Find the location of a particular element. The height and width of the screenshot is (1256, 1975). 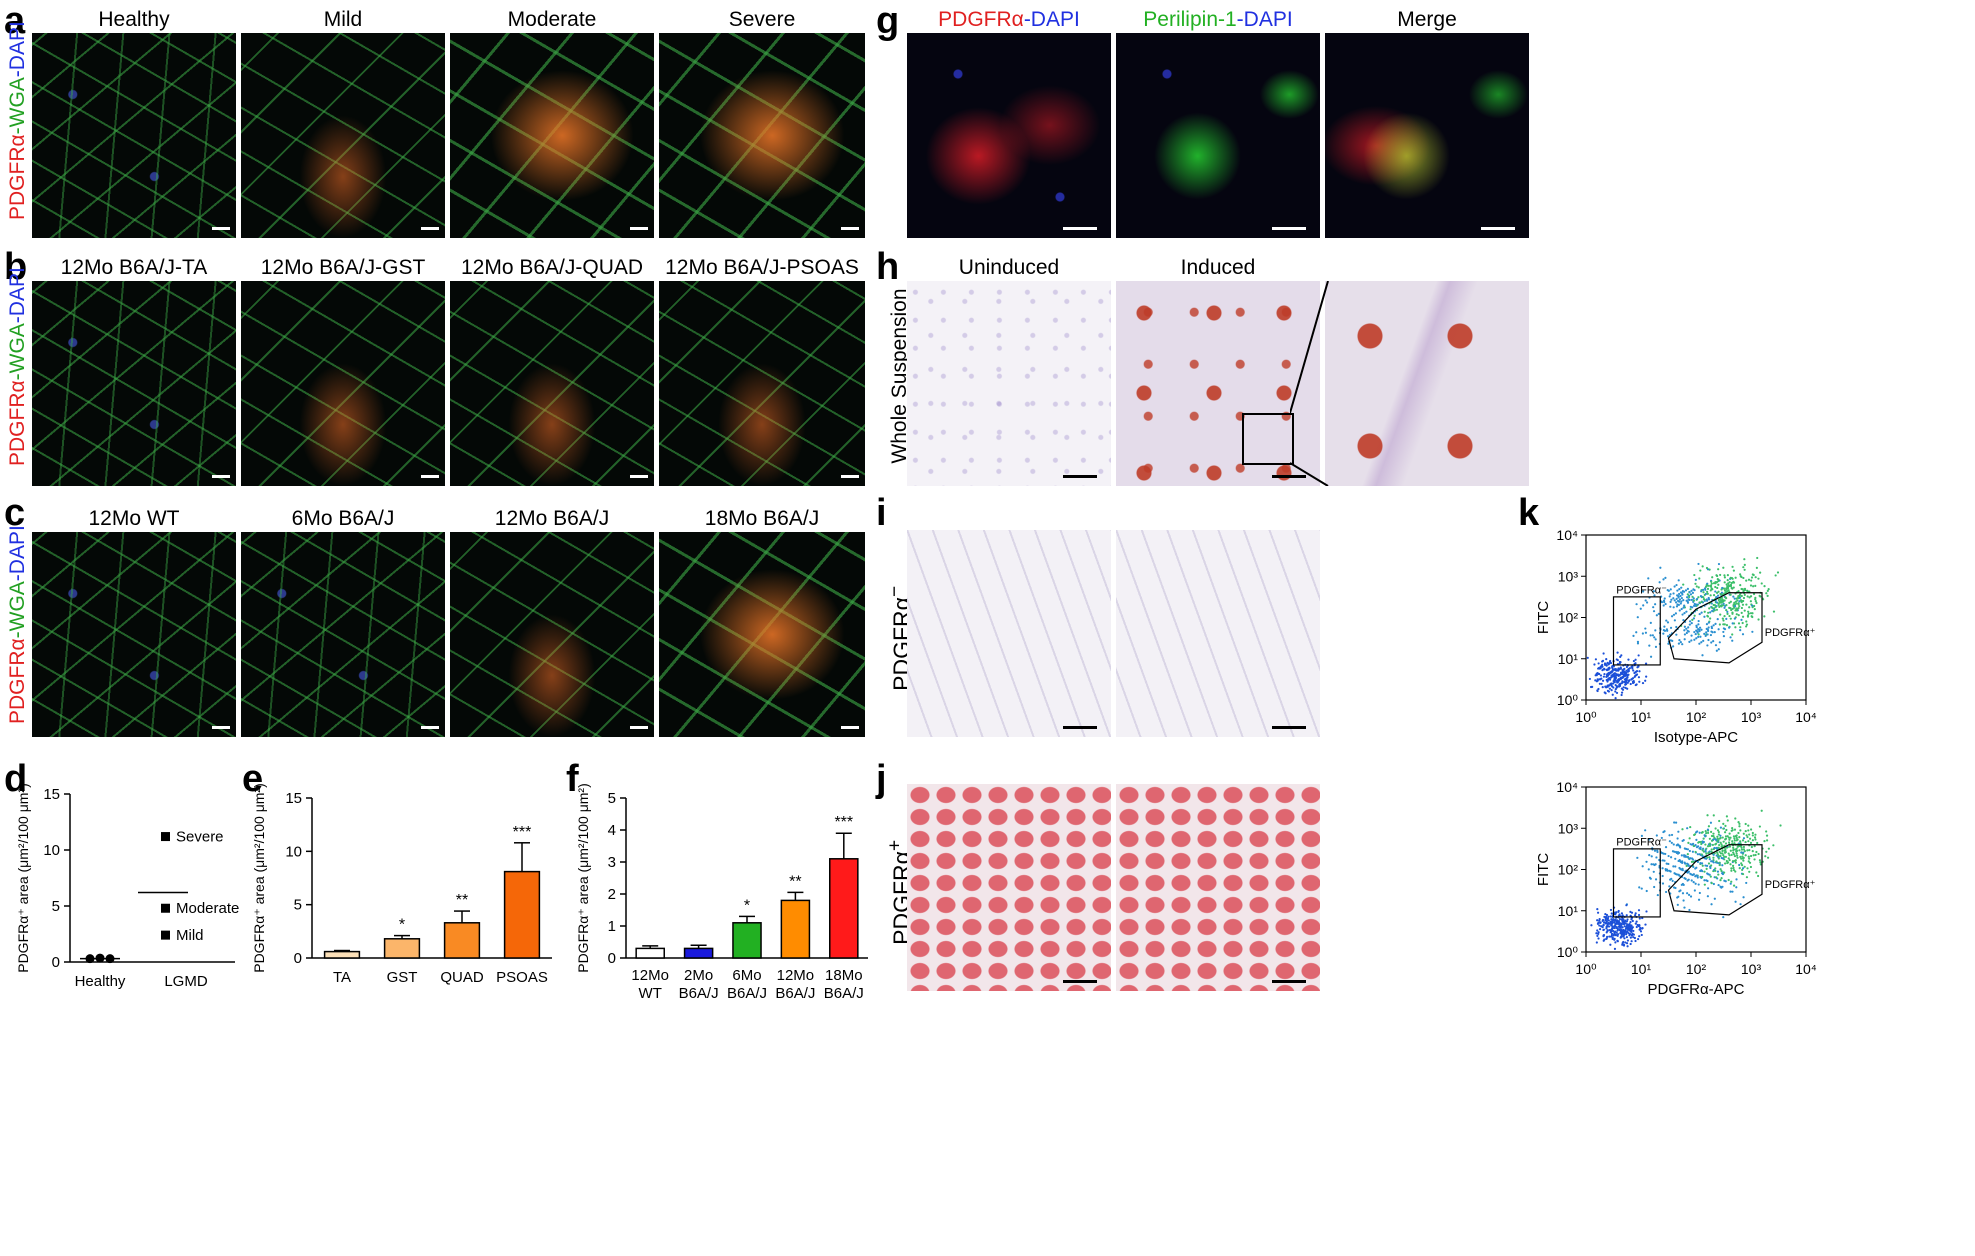

image-a-severe is located at coordinates (762, 135).